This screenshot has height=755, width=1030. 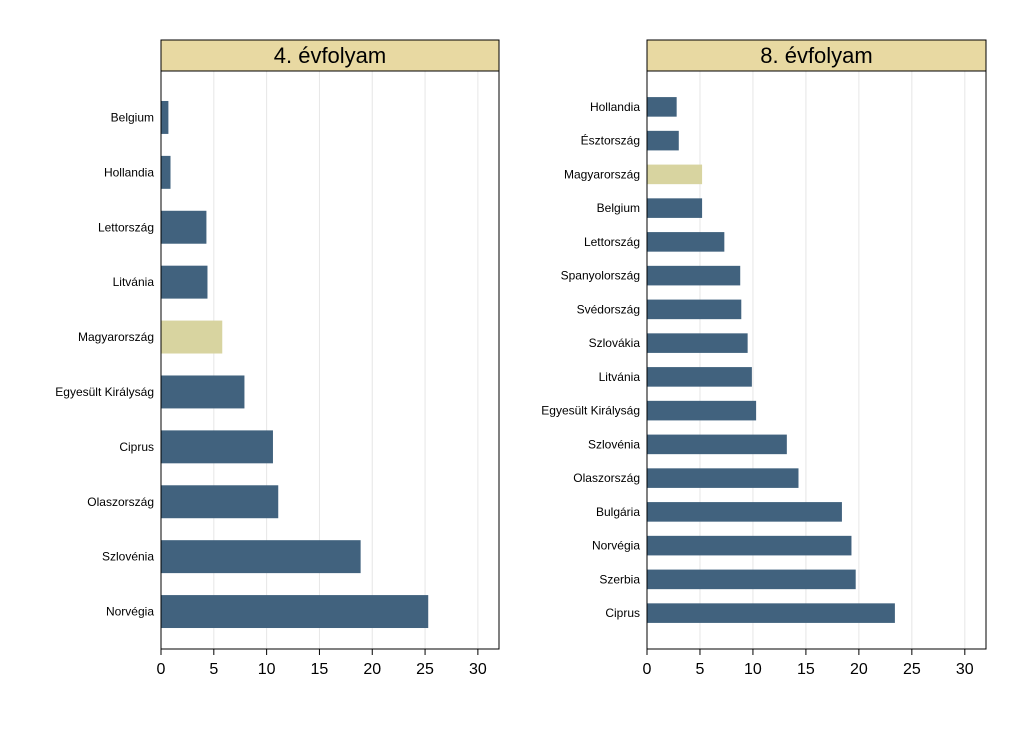 I want to click on panel-title: 4. évfolyam, so click(x=330, y=55).